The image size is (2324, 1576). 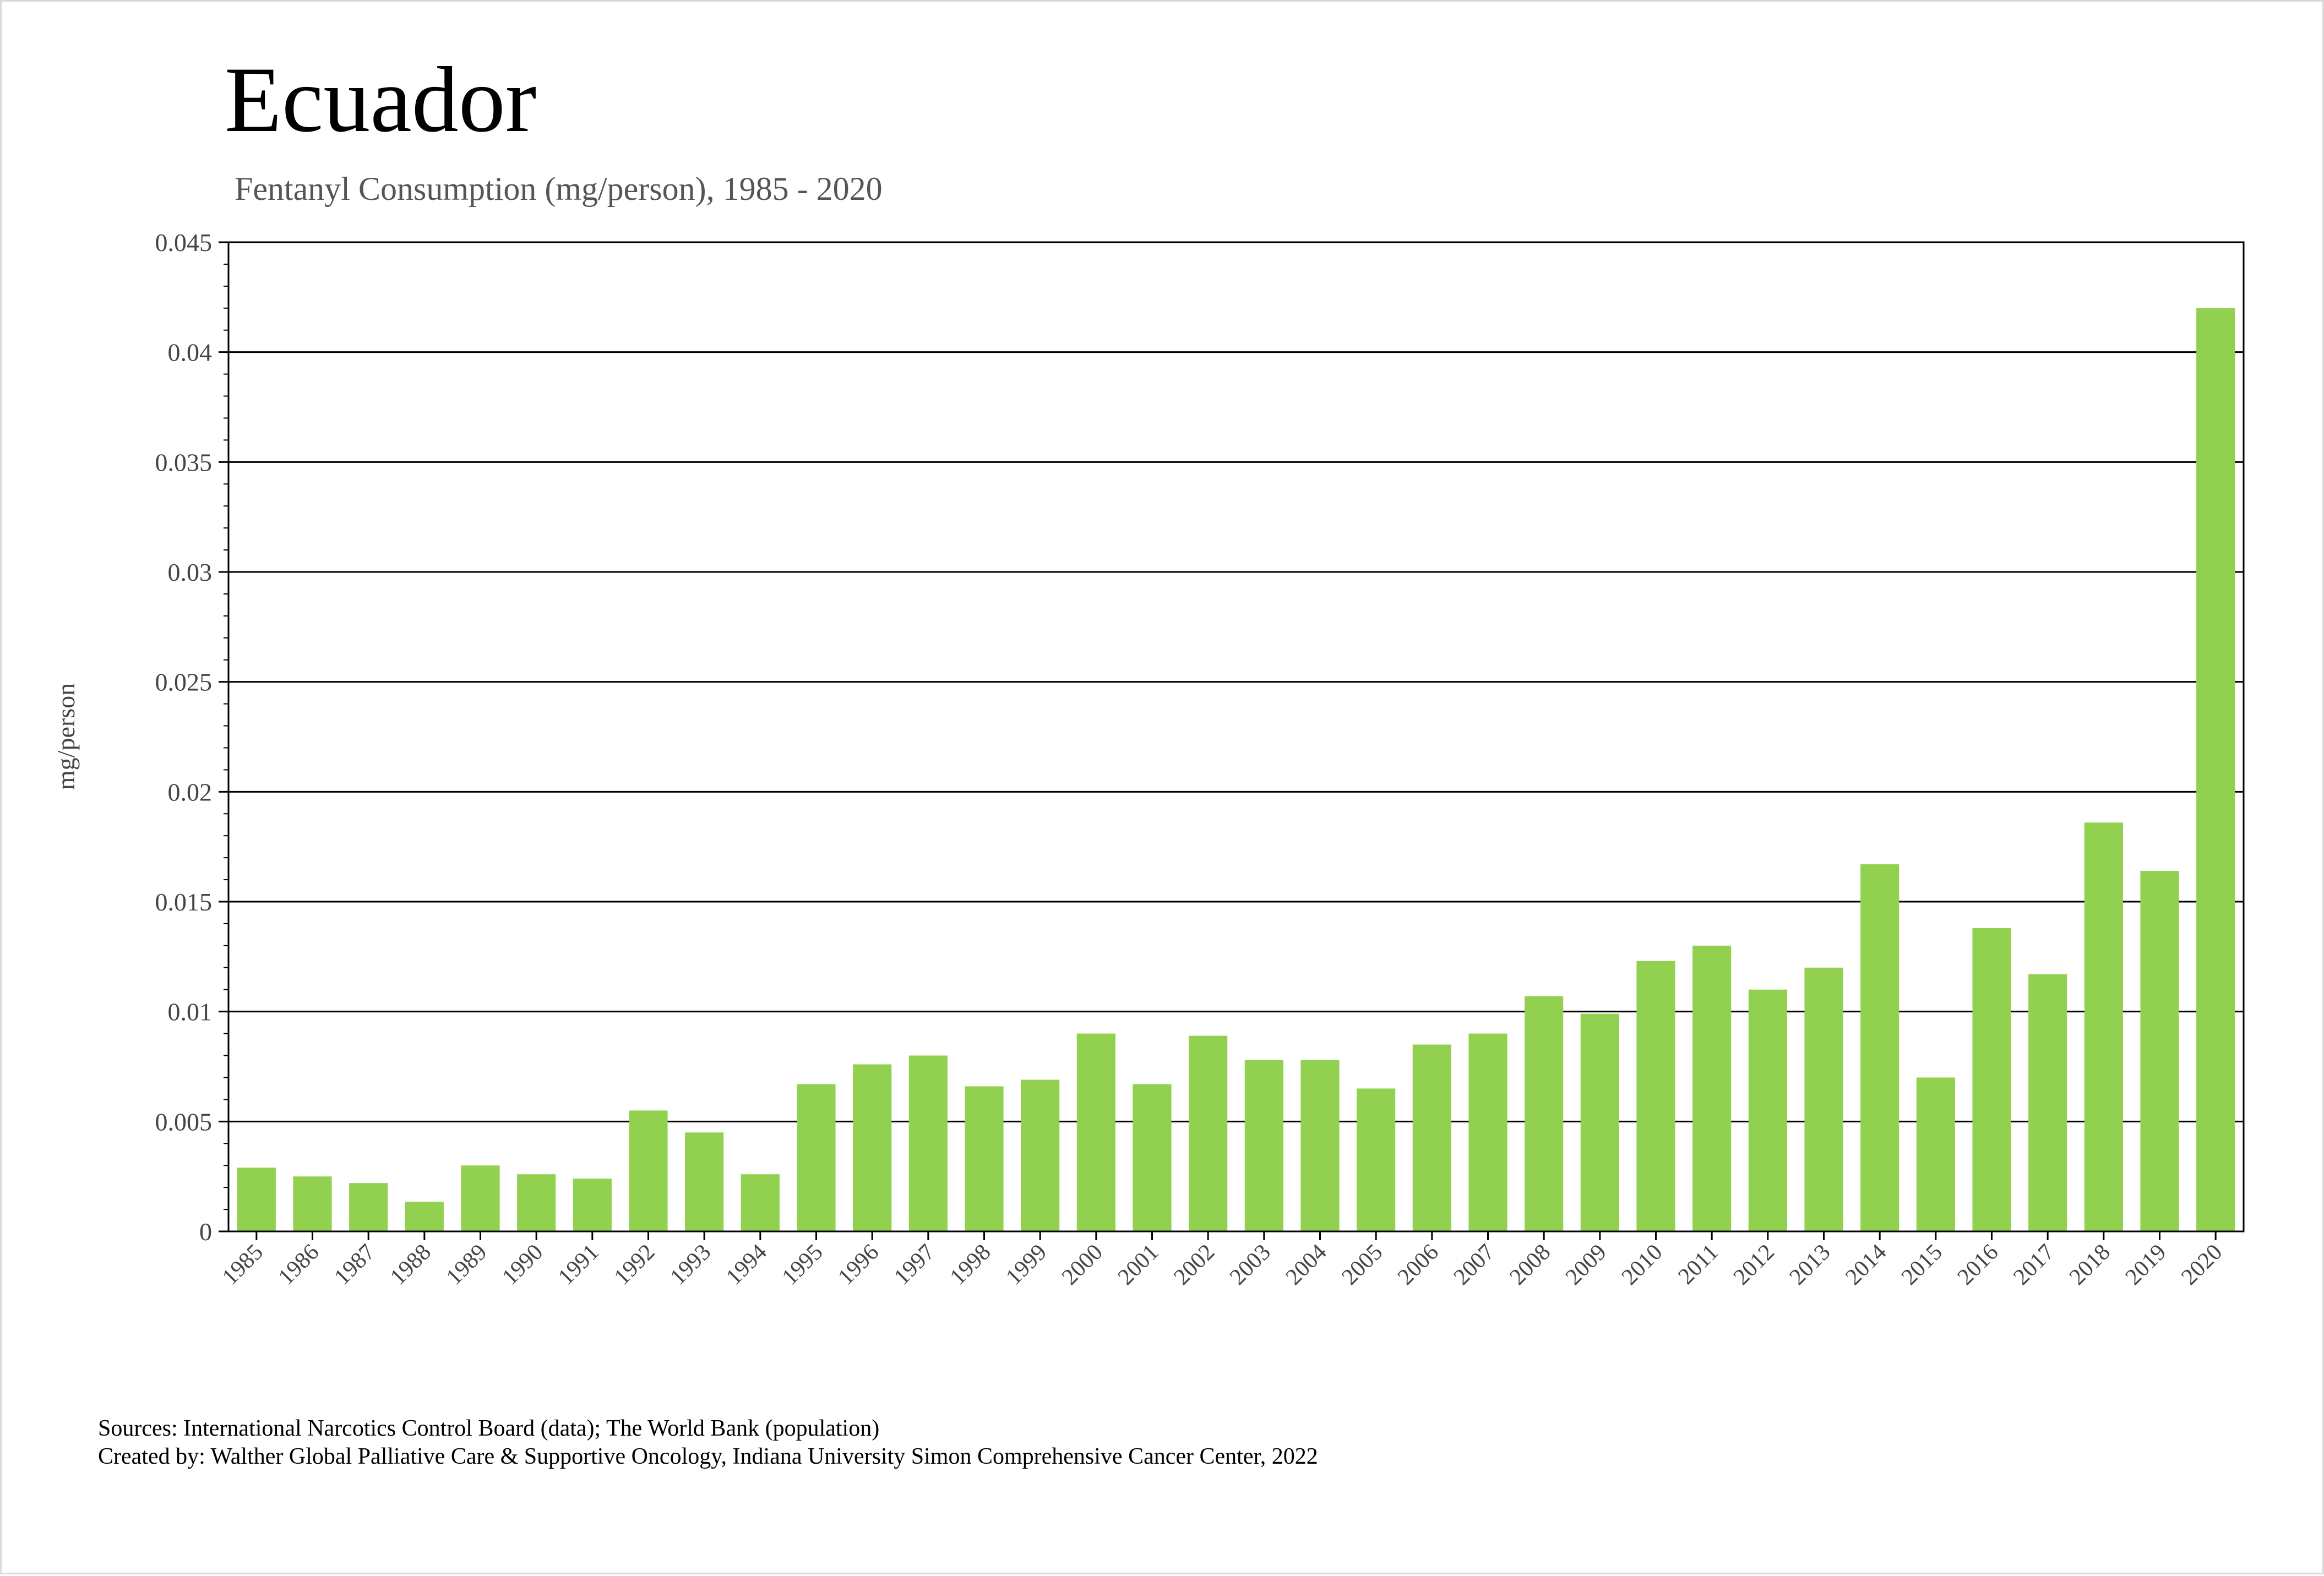 I want to click on x-tick-label: 2006, so click(x=1418, y=1265).